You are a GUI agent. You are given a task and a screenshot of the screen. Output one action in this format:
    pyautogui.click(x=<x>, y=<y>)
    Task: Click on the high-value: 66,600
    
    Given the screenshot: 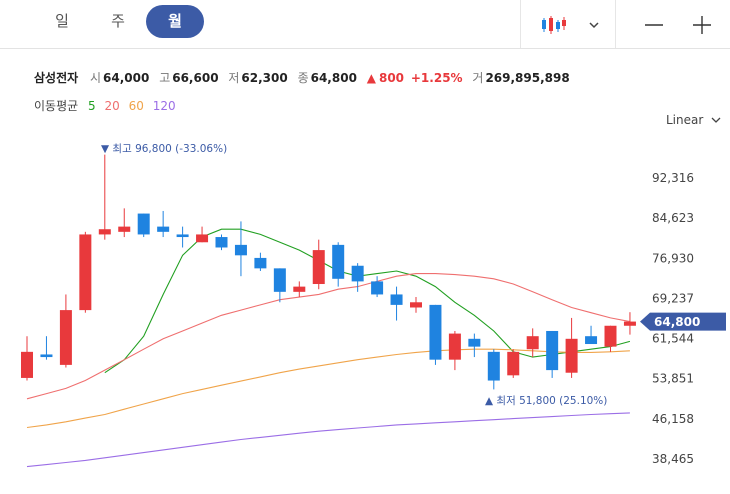 What is the action you would take?
    pyautogui.click(x=195, y=78)
    